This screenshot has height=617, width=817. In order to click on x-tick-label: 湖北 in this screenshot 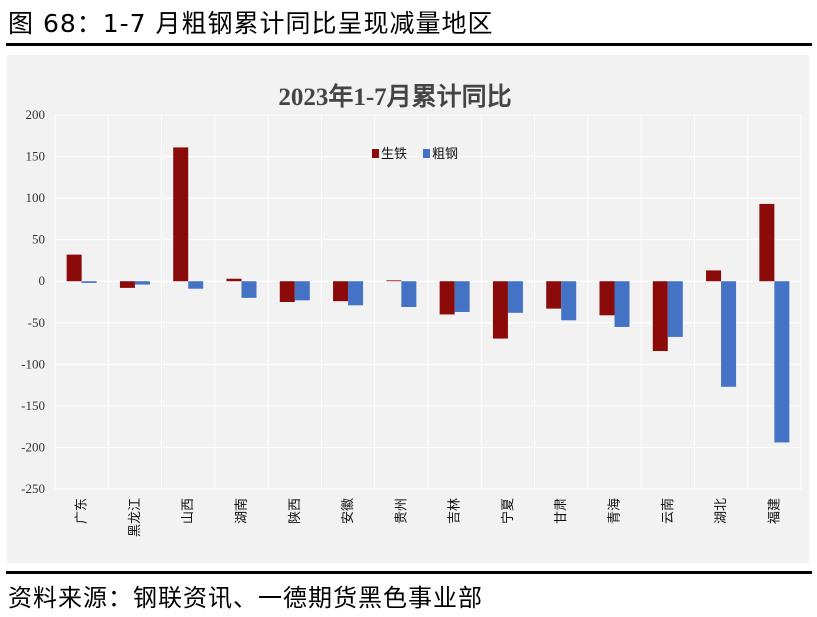, I will do `click(721, 511)`.